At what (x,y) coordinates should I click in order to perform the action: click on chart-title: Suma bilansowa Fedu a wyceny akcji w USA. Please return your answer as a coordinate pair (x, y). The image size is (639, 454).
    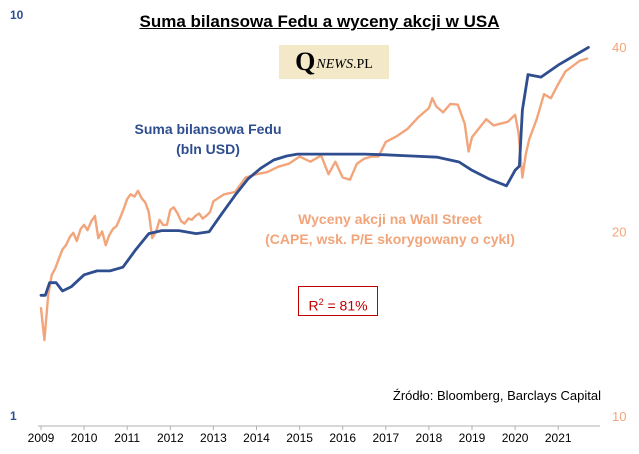
    Looking at the image, I should click on (319, 21).